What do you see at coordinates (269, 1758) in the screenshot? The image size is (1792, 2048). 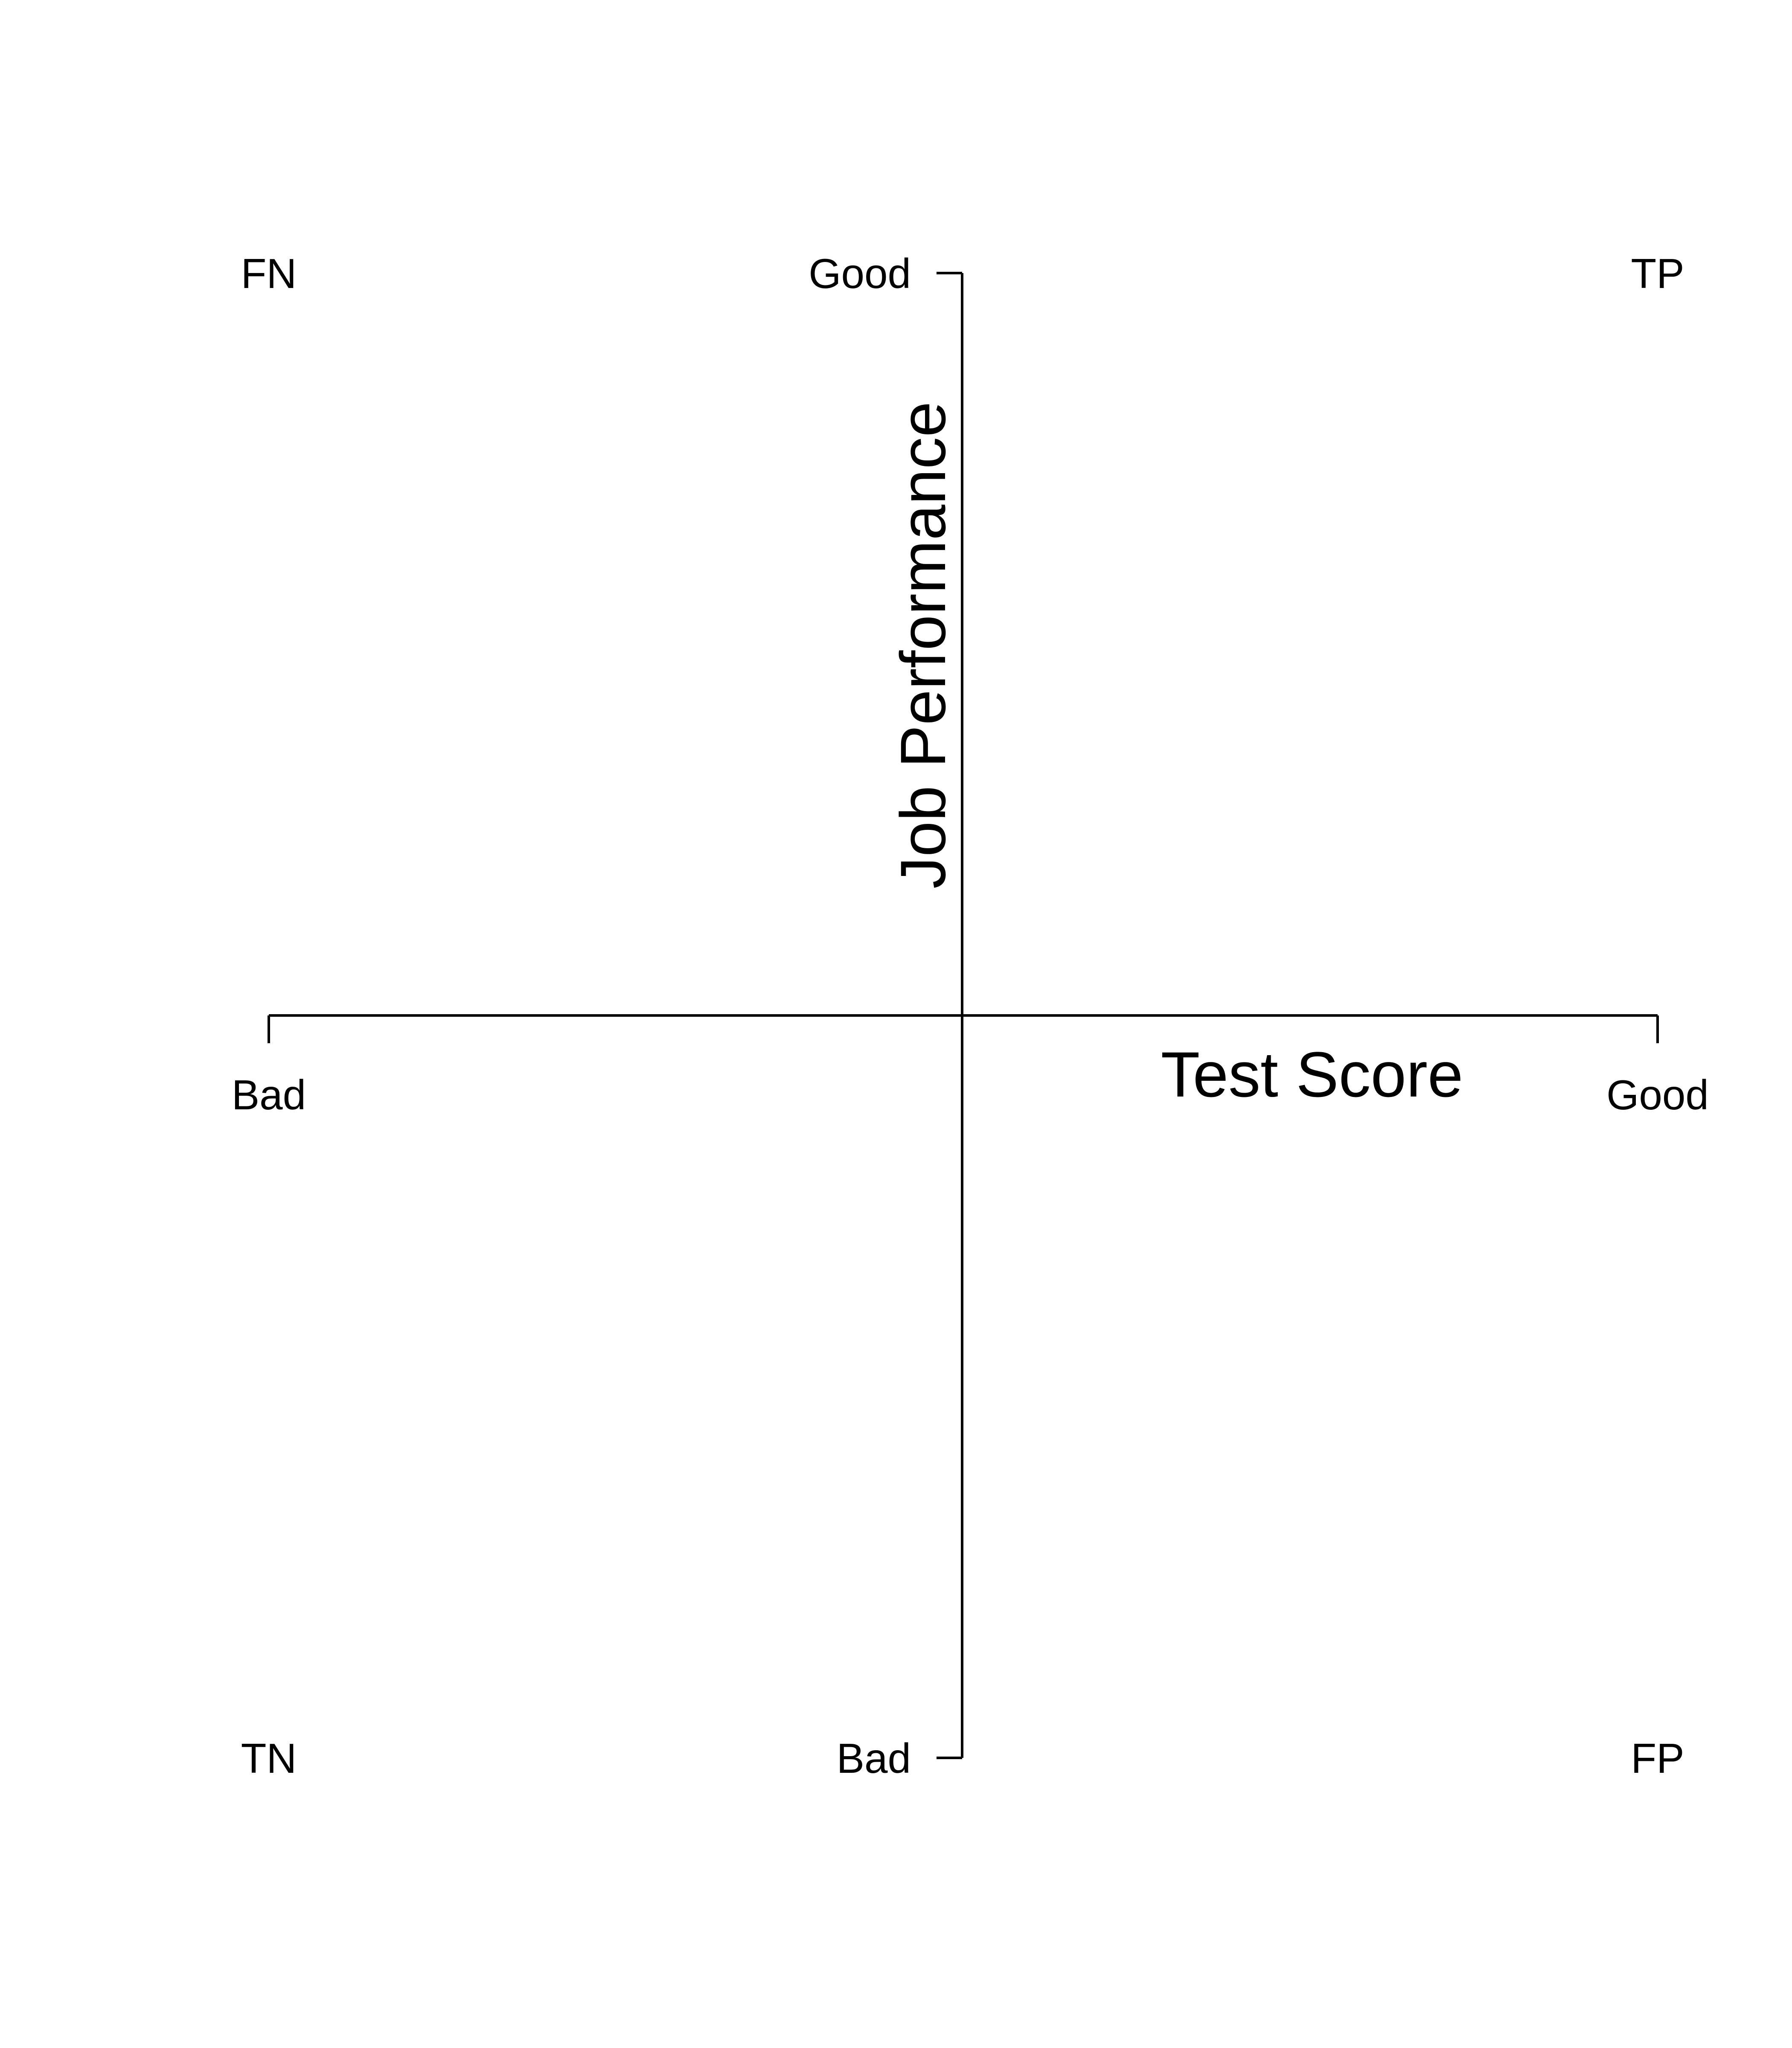 I see `quadrant-bottom-left-label: TN` at bounding box center [269, 1758].